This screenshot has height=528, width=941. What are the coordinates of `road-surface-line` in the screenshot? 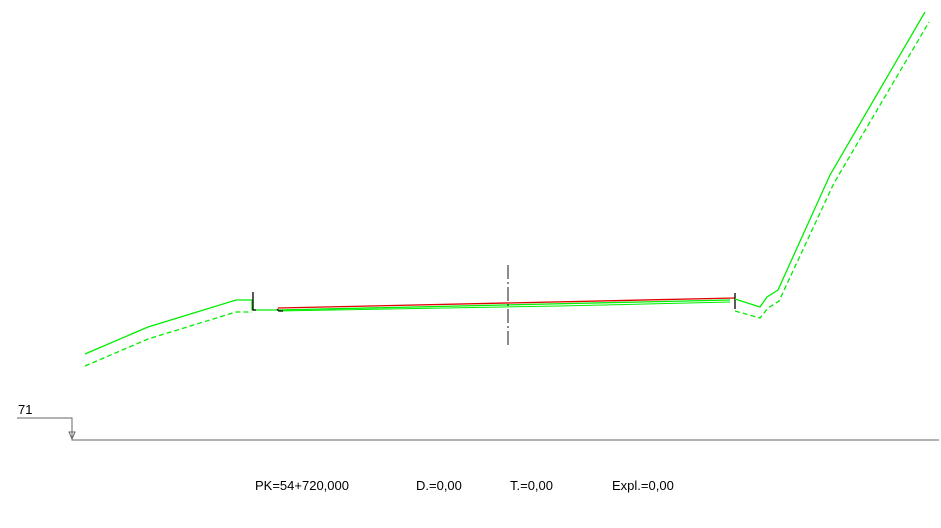 It's located at (506, 303).